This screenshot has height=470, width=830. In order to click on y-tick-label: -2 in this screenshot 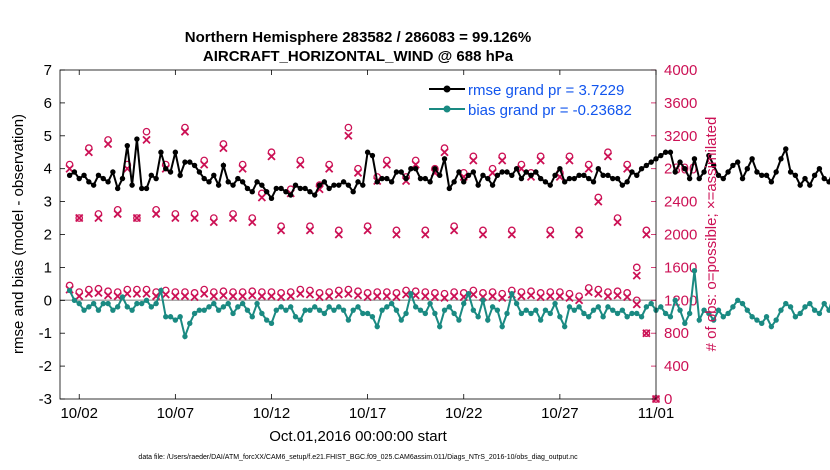, I will do `click(45, 366)`.